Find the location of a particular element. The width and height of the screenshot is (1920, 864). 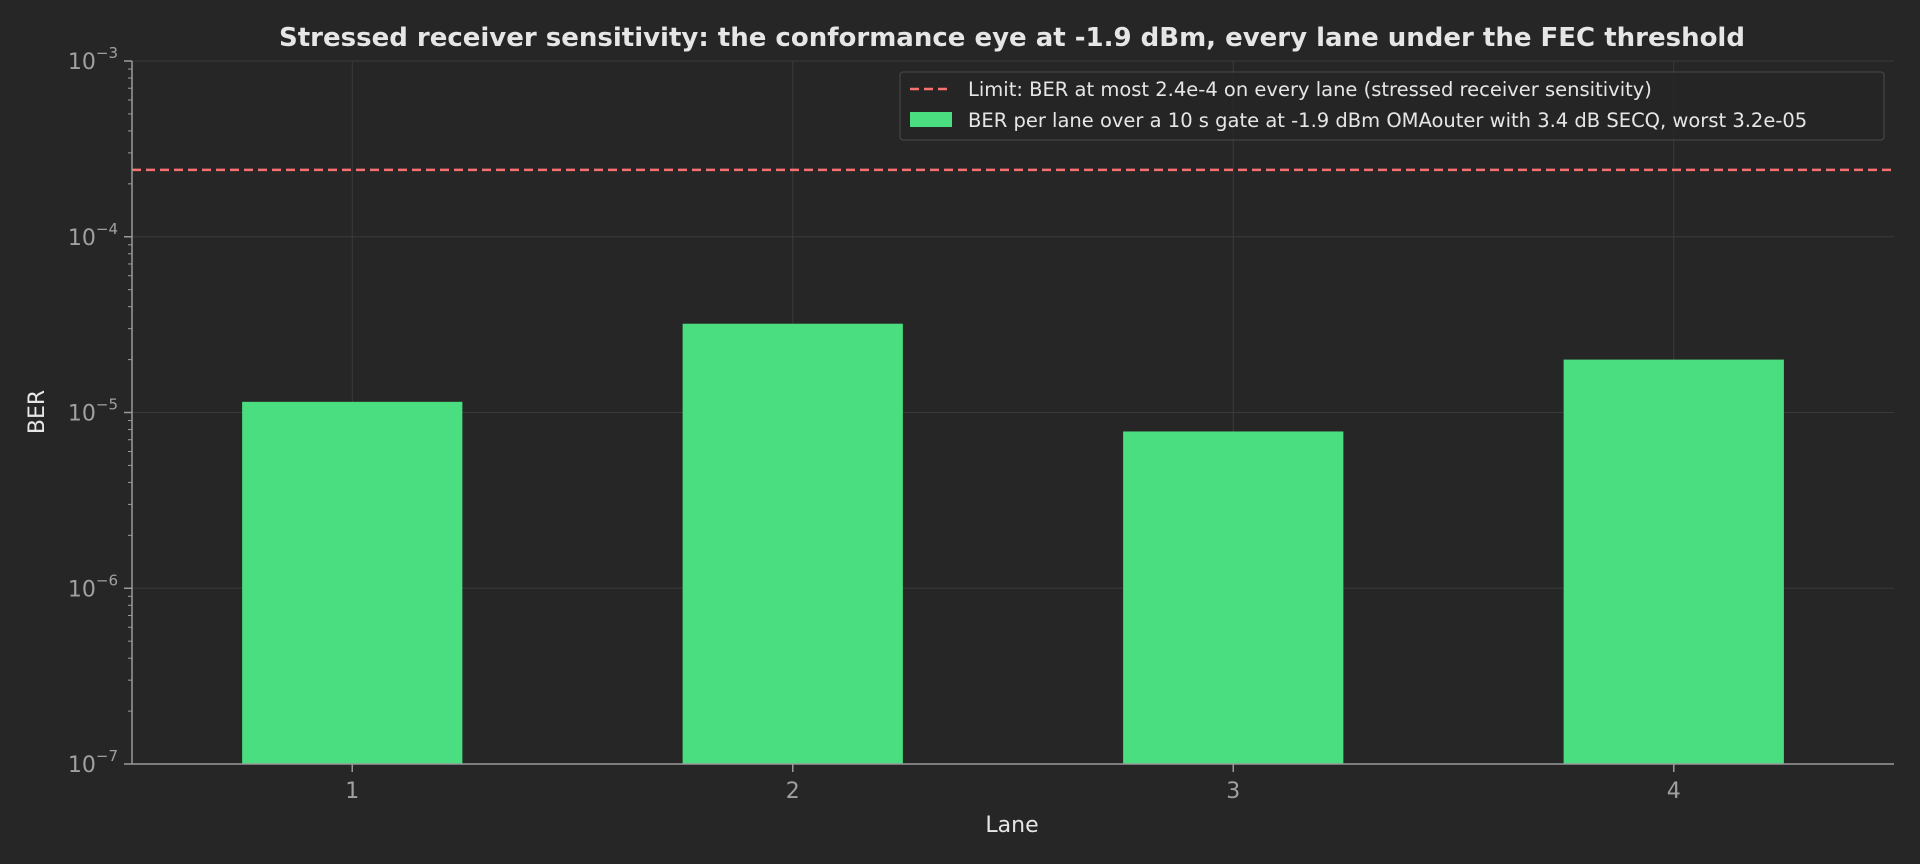

y-axis-label: BER is located at coordinates (37, 412).